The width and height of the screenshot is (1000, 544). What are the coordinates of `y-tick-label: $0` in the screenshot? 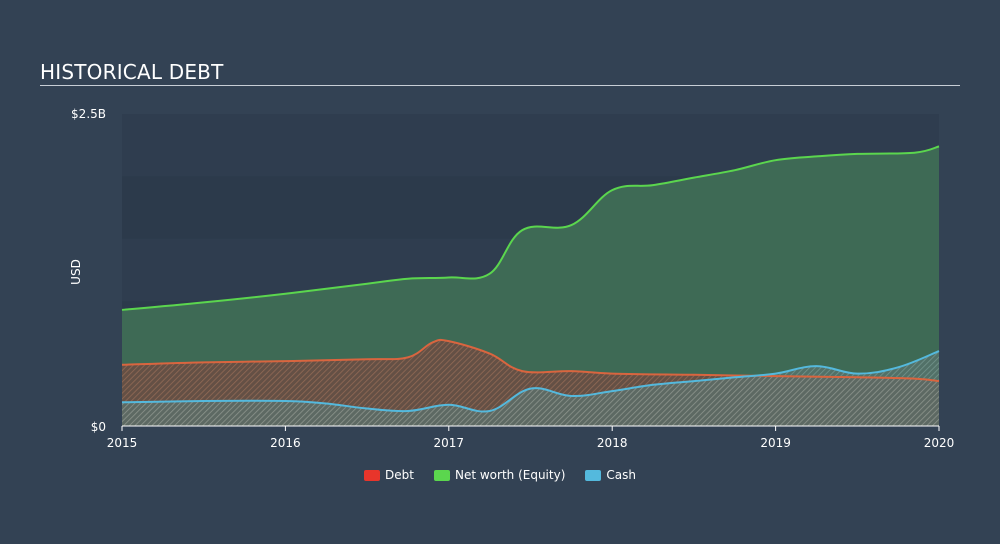 It's located at (98, 427).